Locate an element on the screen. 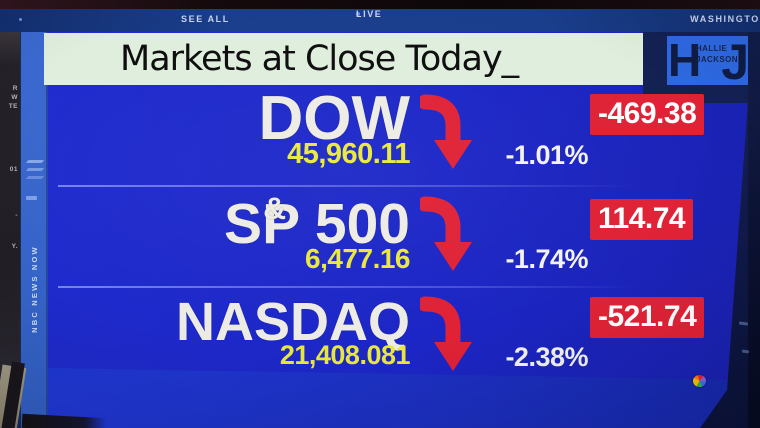 The height and width of the screenshot is (428, 760). edge-fragment-text: 01 is located at coordinates (13, 169).